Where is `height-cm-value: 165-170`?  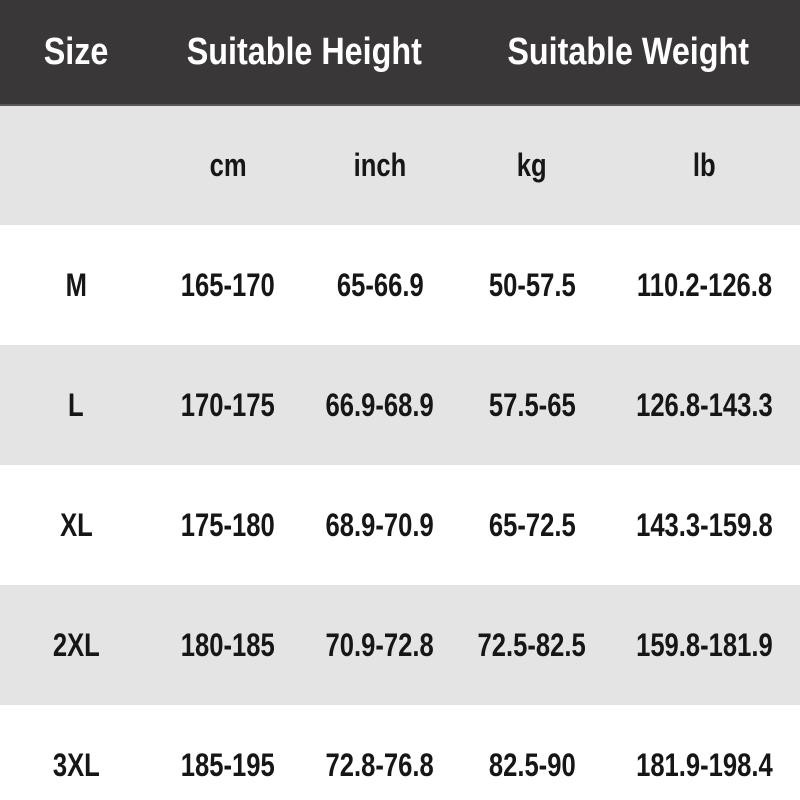 height-cm-value: 165-170 is located at coordinates (228, 284).